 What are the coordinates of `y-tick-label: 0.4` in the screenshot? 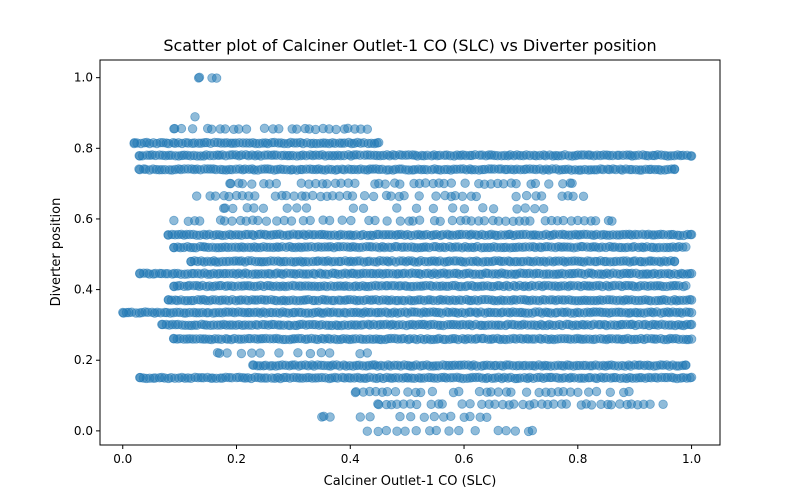 It's located at (83, 290).